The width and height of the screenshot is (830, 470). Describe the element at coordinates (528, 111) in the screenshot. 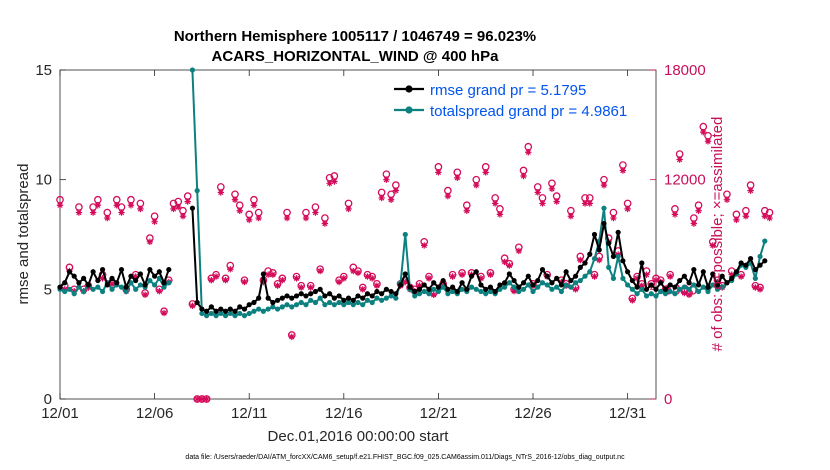

I see `legend-spread-label: totalspread grand pr = 4.9861` at that location.